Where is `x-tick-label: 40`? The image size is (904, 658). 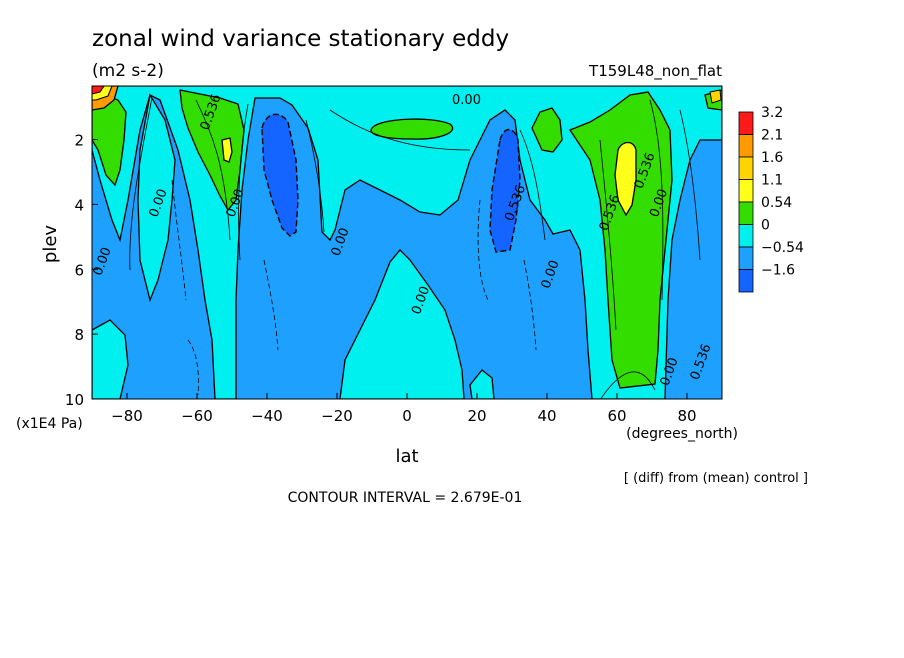
x-tick-label: 40 is located at coordinates (546, 416).